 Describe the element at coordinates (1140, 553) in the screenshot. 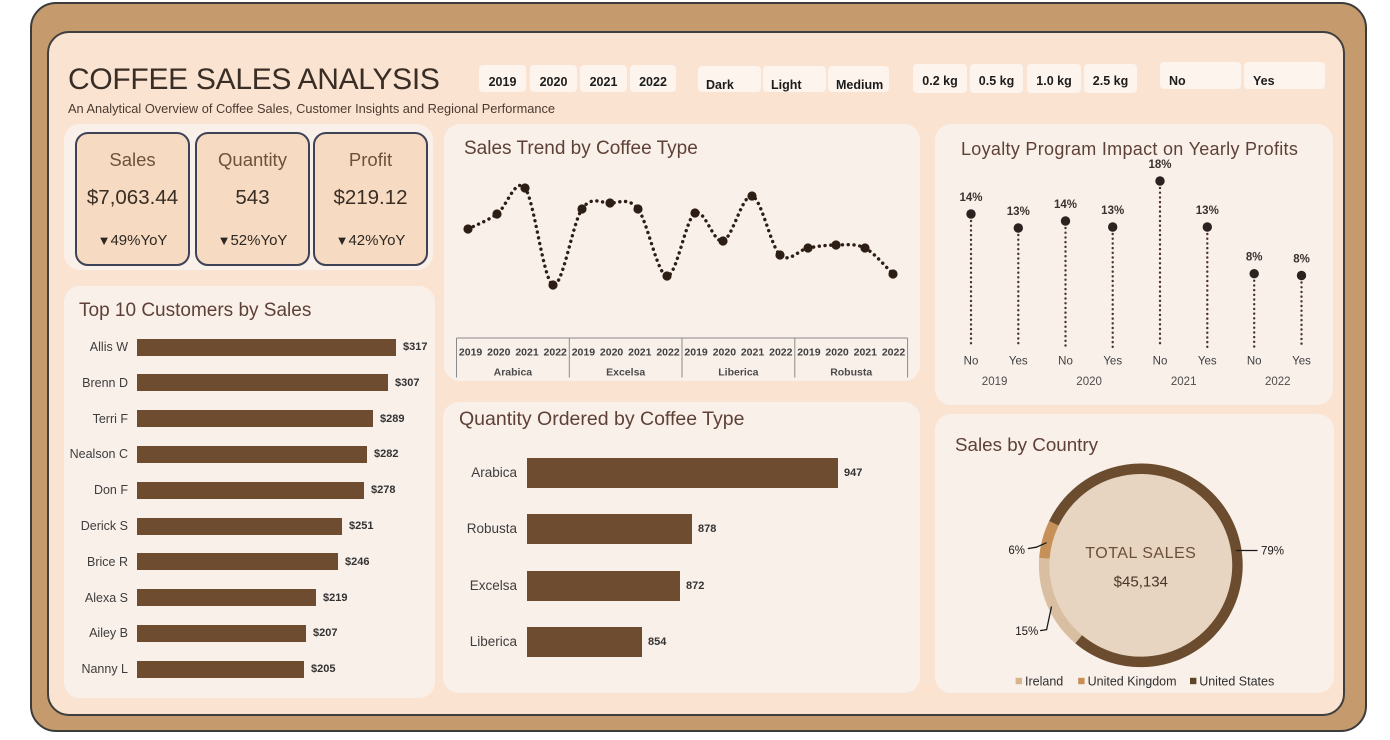

I see `svg-text: TOTAL SALES` at that location.